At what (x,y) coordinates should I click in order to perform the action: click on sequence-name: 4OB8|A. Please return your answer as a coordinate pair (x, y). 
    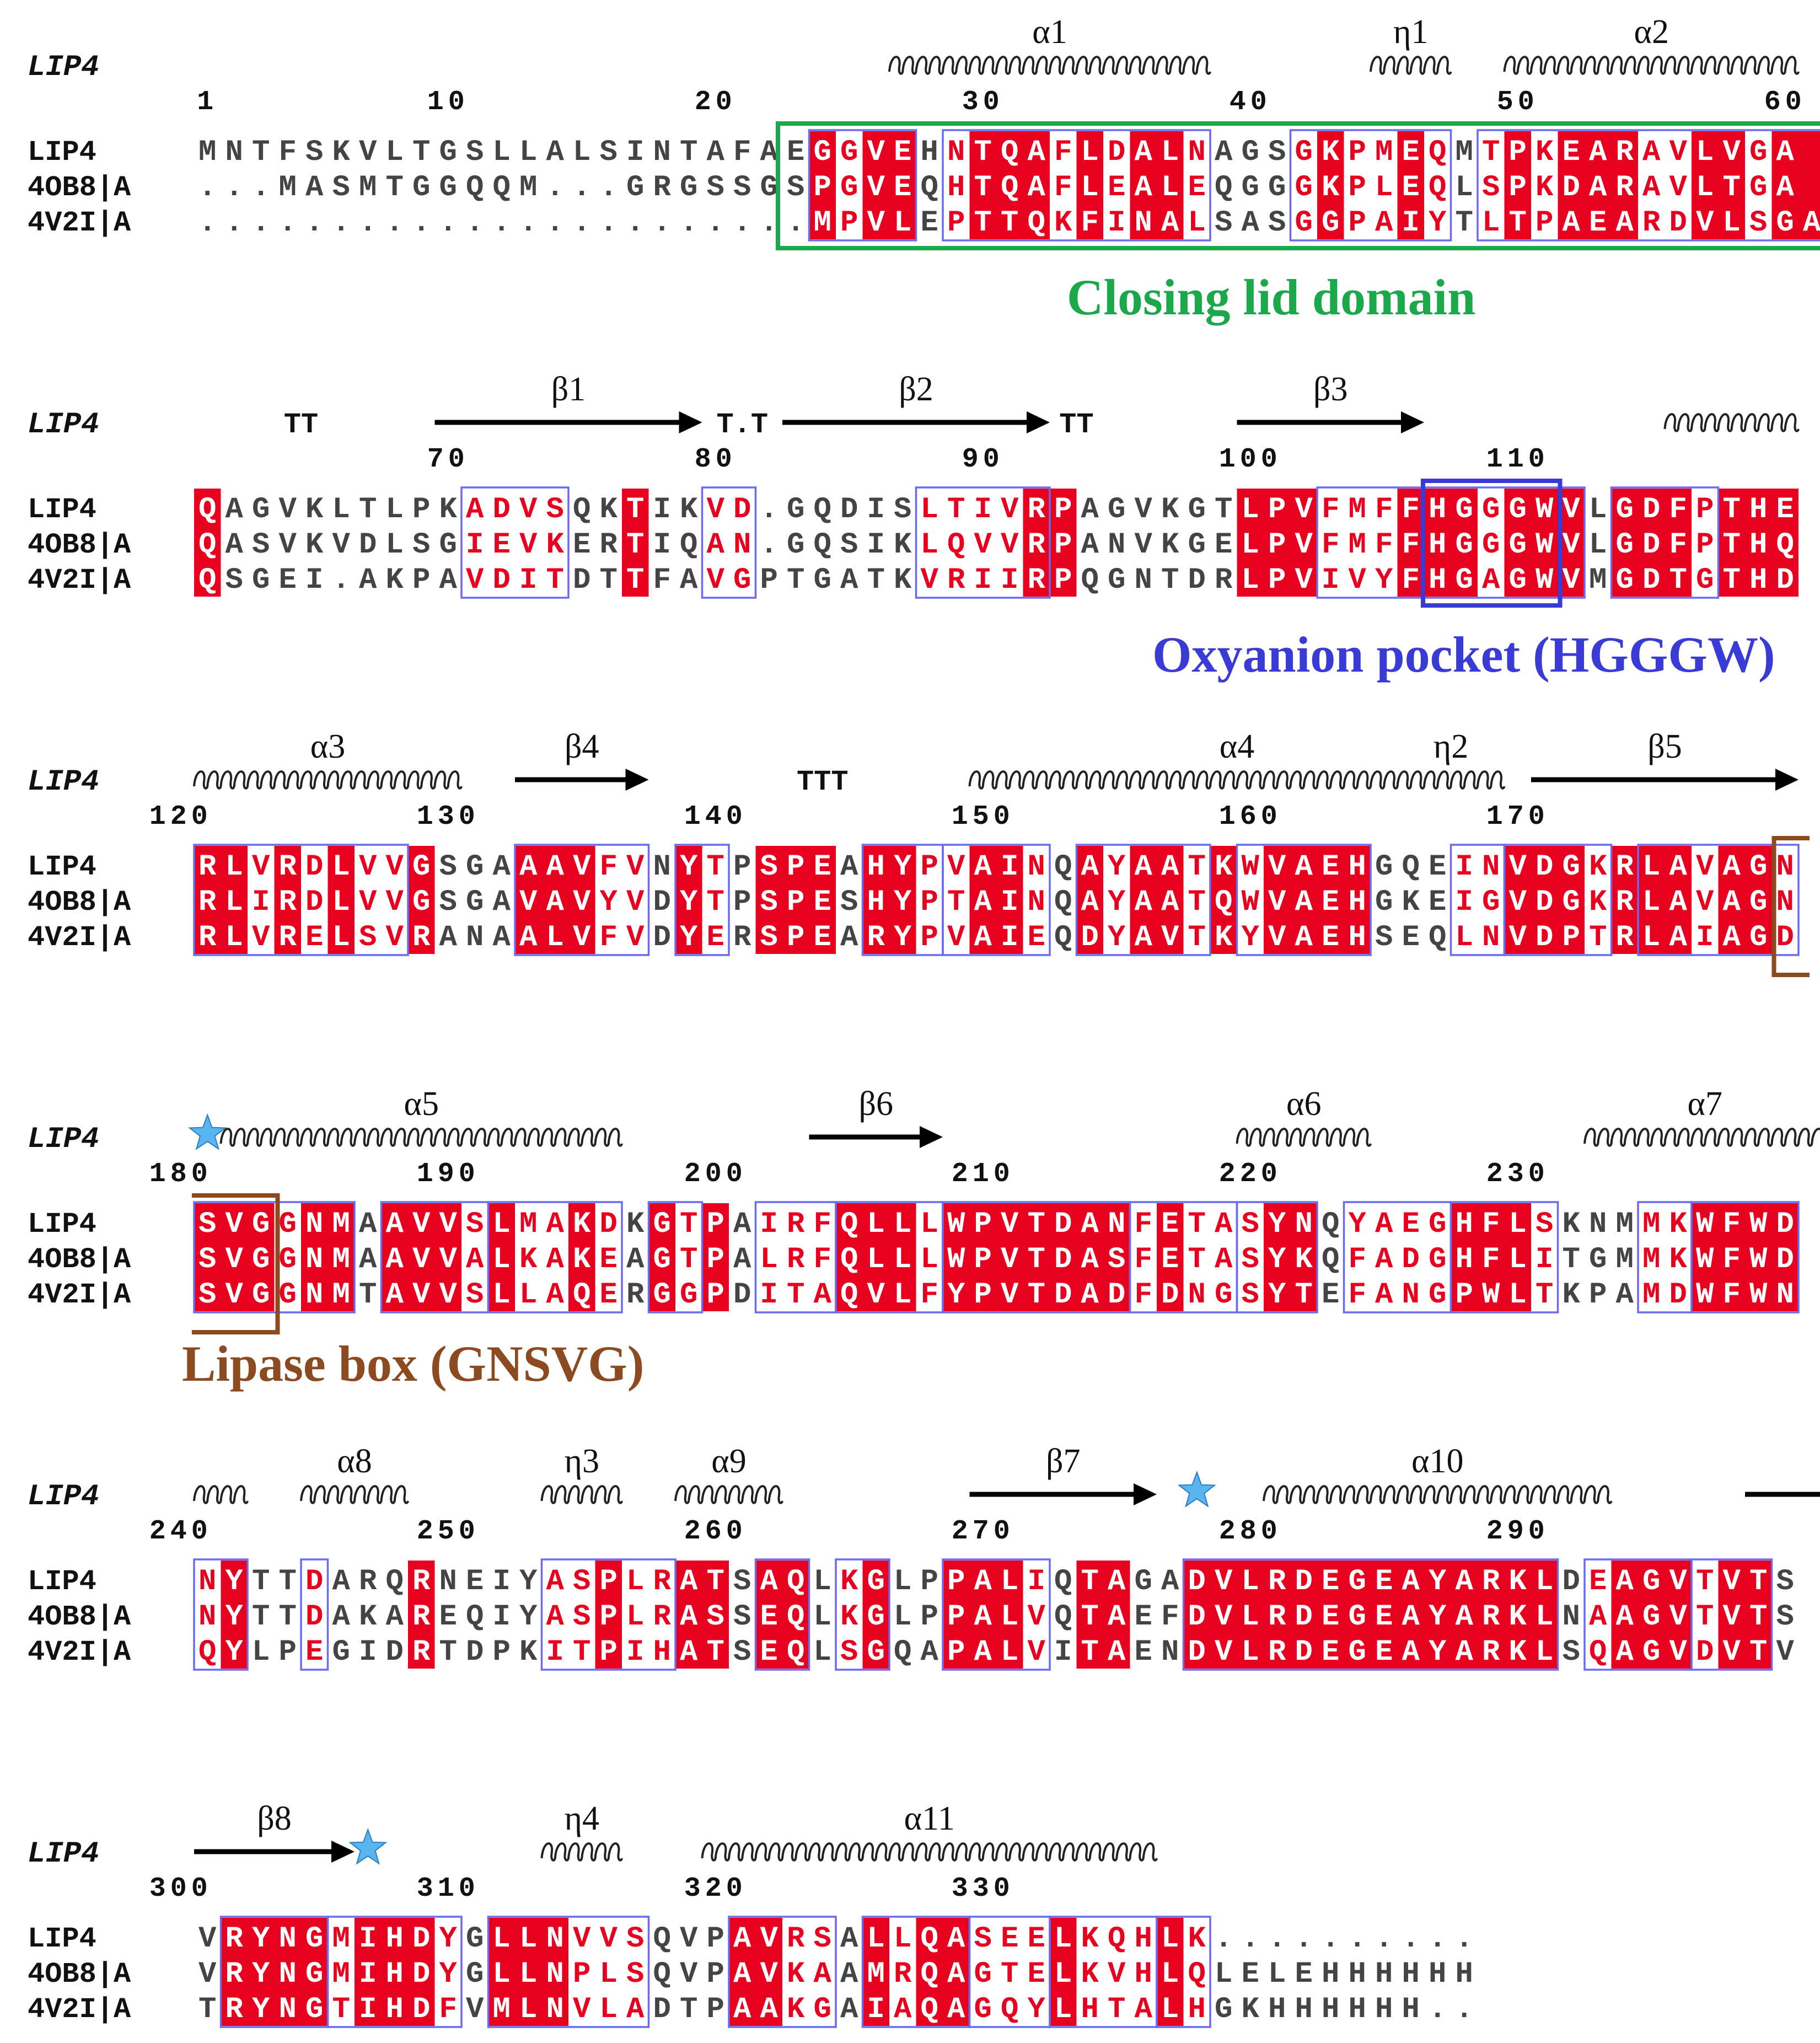
    Looking at the image, I should click on (79, 902).